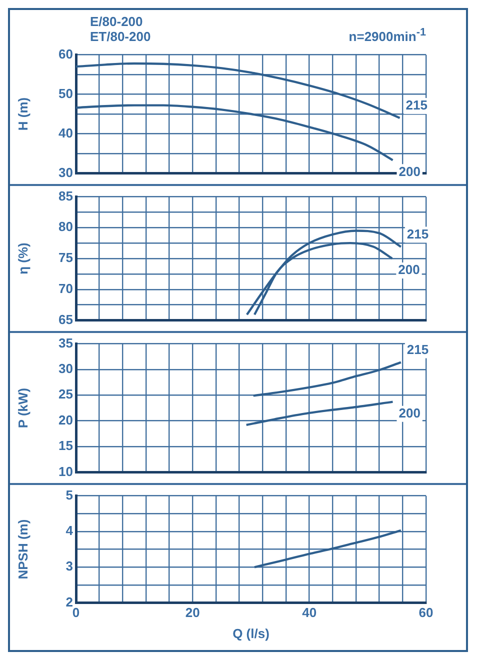 The width and height of the screenshot is (480, 667). I want to click on y-axis-title: H (m), so click(22, 114).